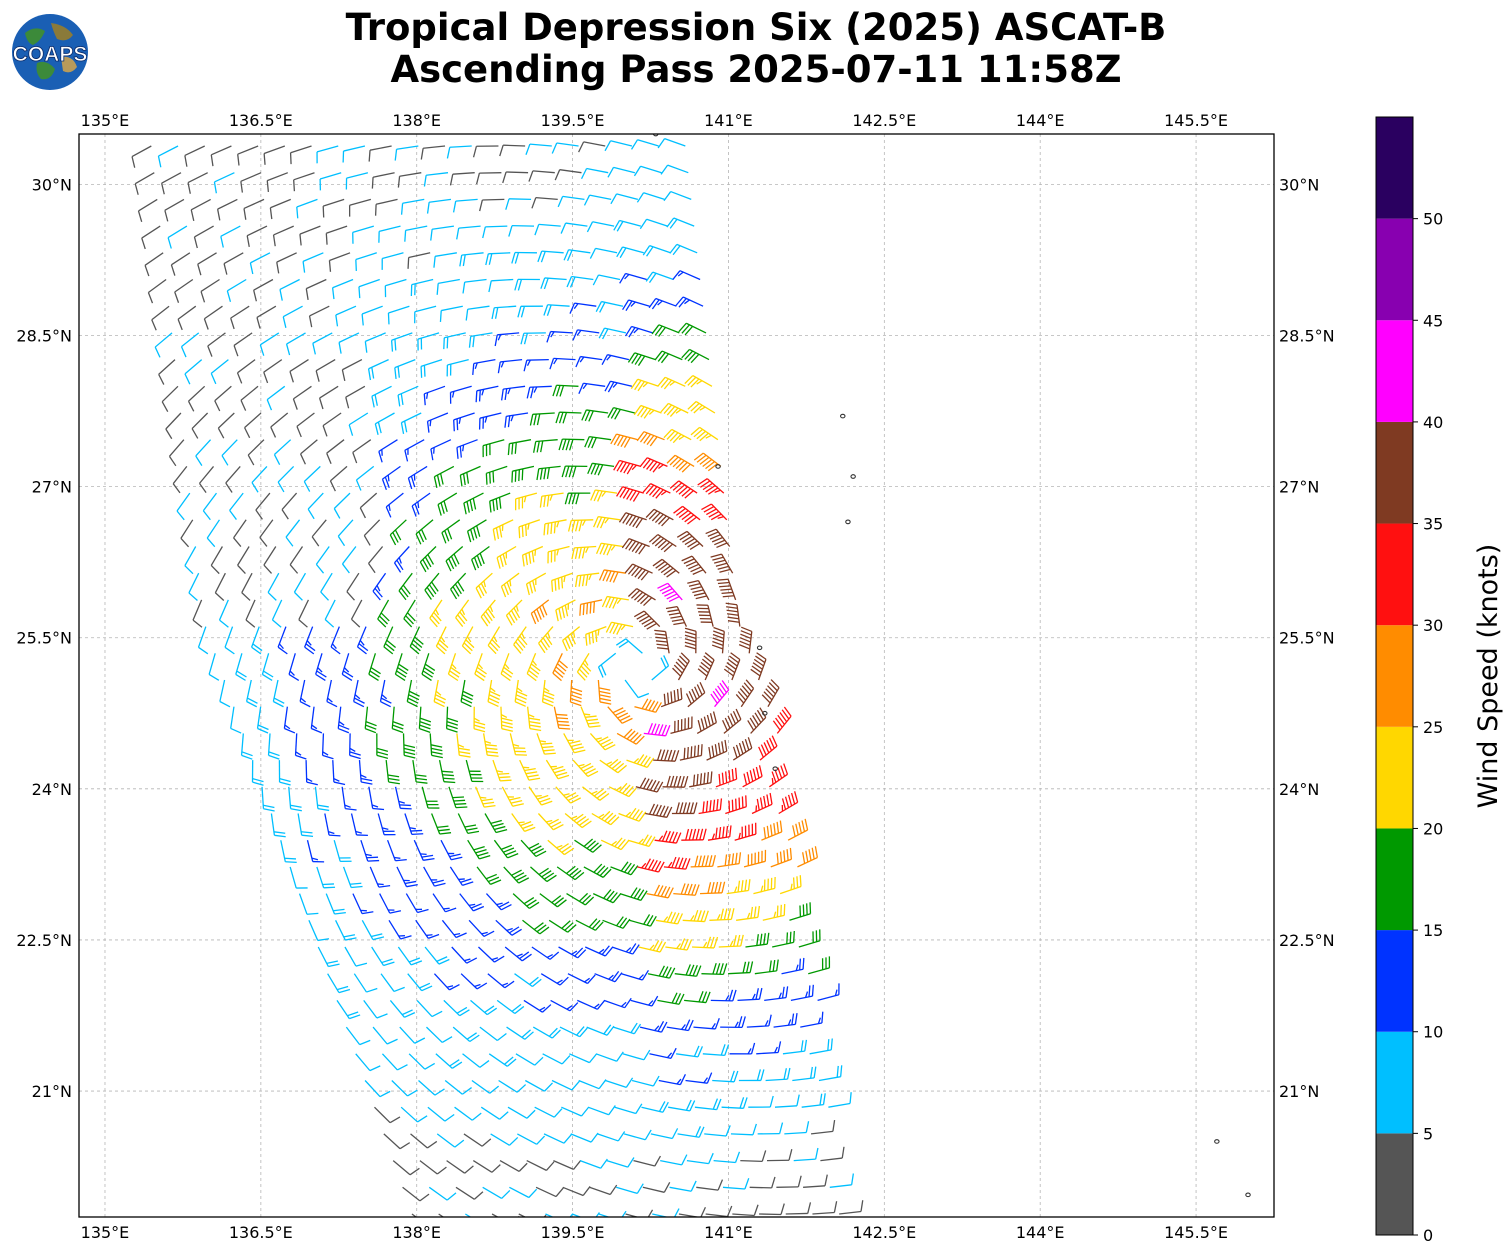 Image resolution: width=1512 pixels, height=1258 pixels. What do you see at coordinates (1307, 638) in the screenshot?
I see `lat-tick-label-right: 25.5°N` at bounding box center [1307, 638].